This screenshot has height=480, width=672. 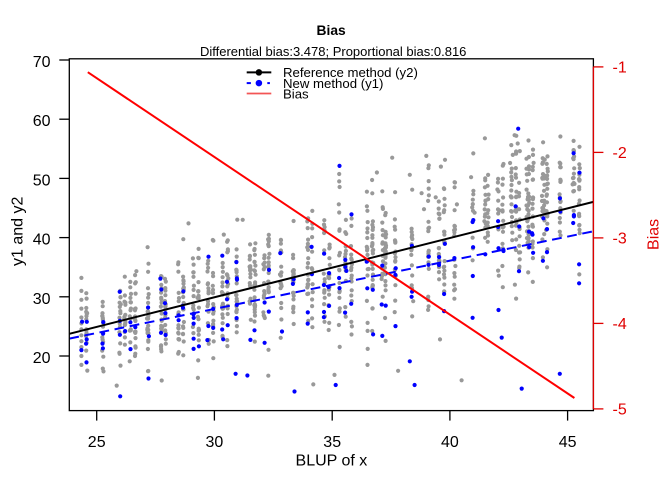 I want to click on svg-text: 70, so click(x=42, y=62).